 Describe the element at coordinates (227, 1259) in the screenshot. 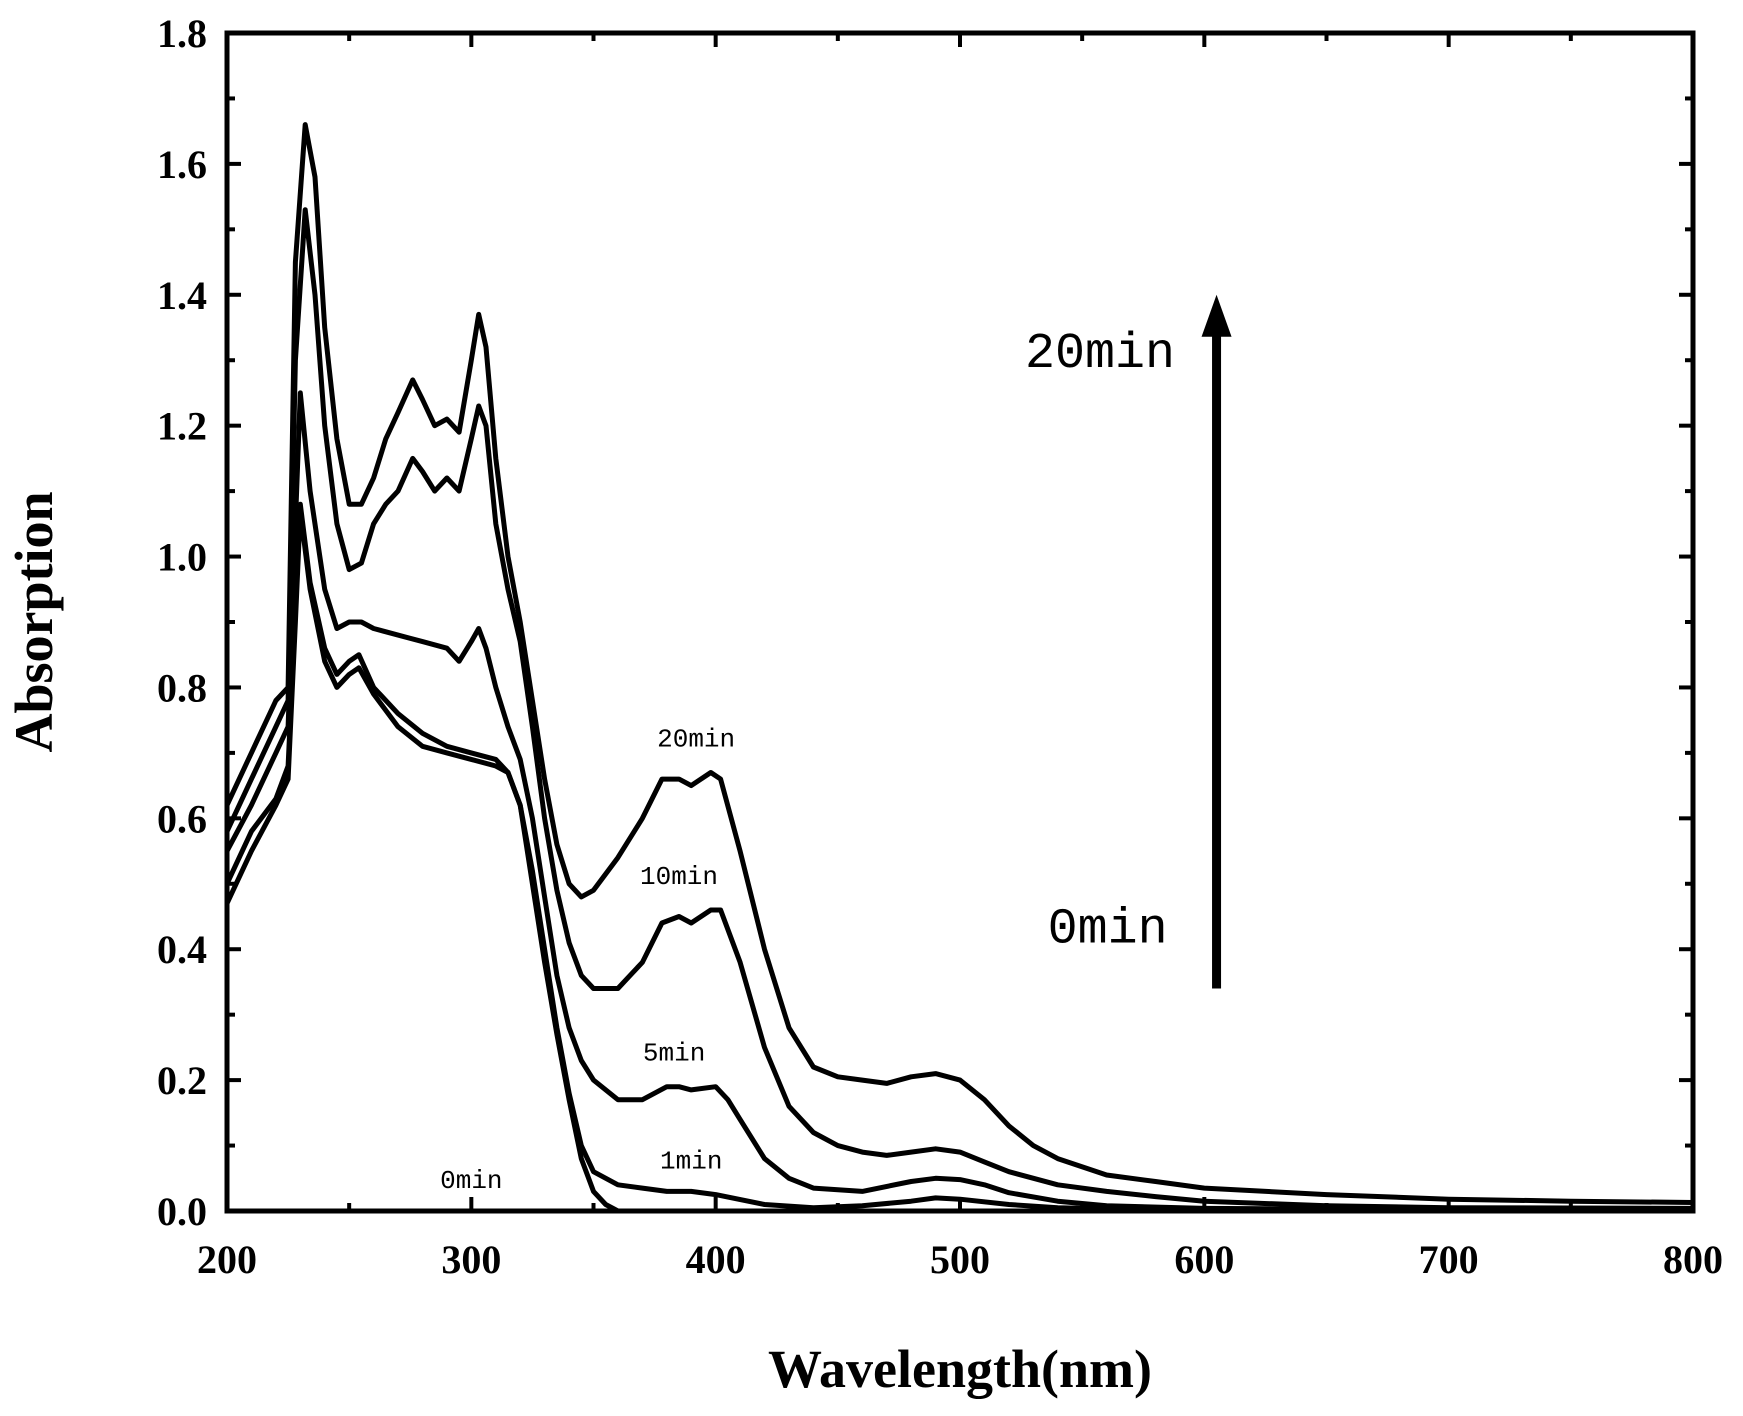

I see `x-tick-label: 200` at that location.